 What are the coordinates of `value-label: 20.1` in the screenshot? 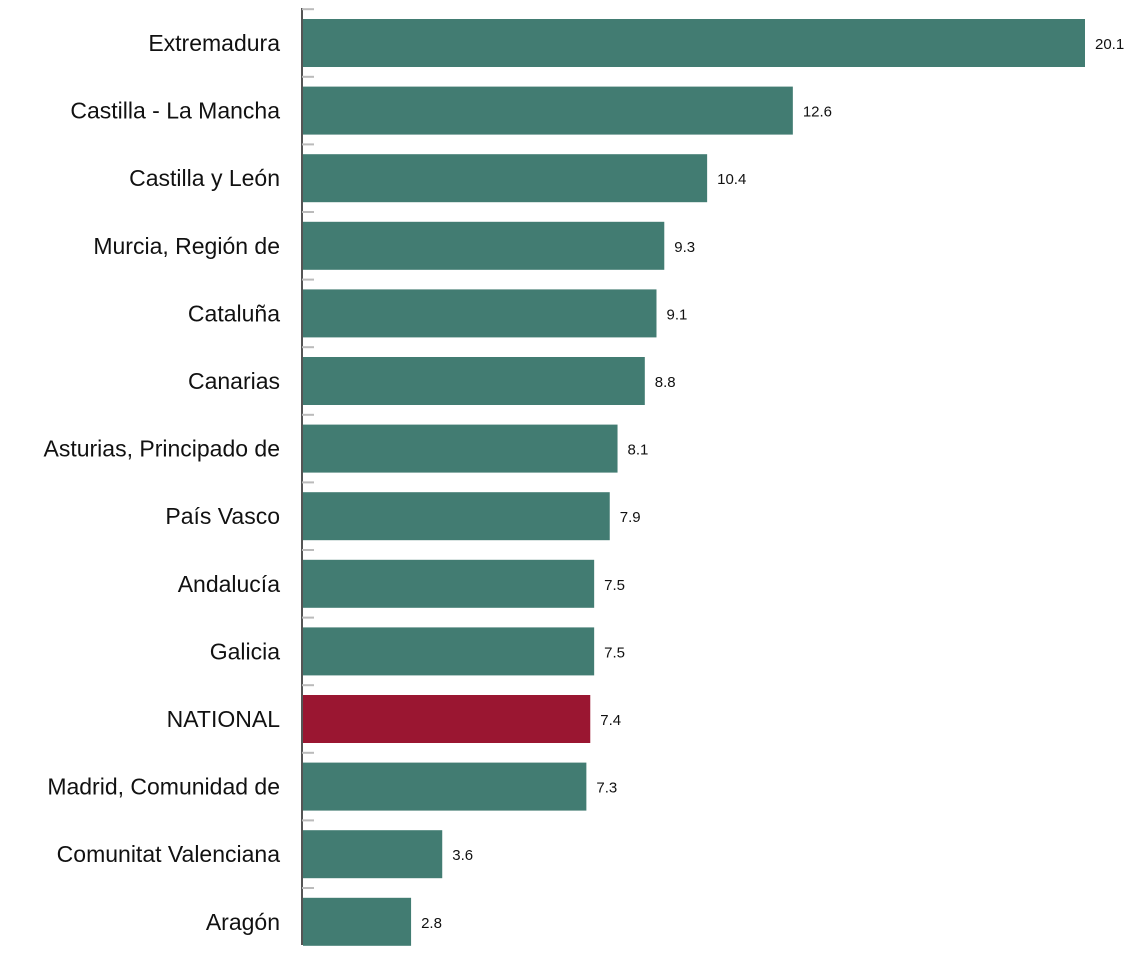 It's located at (1109, 44).